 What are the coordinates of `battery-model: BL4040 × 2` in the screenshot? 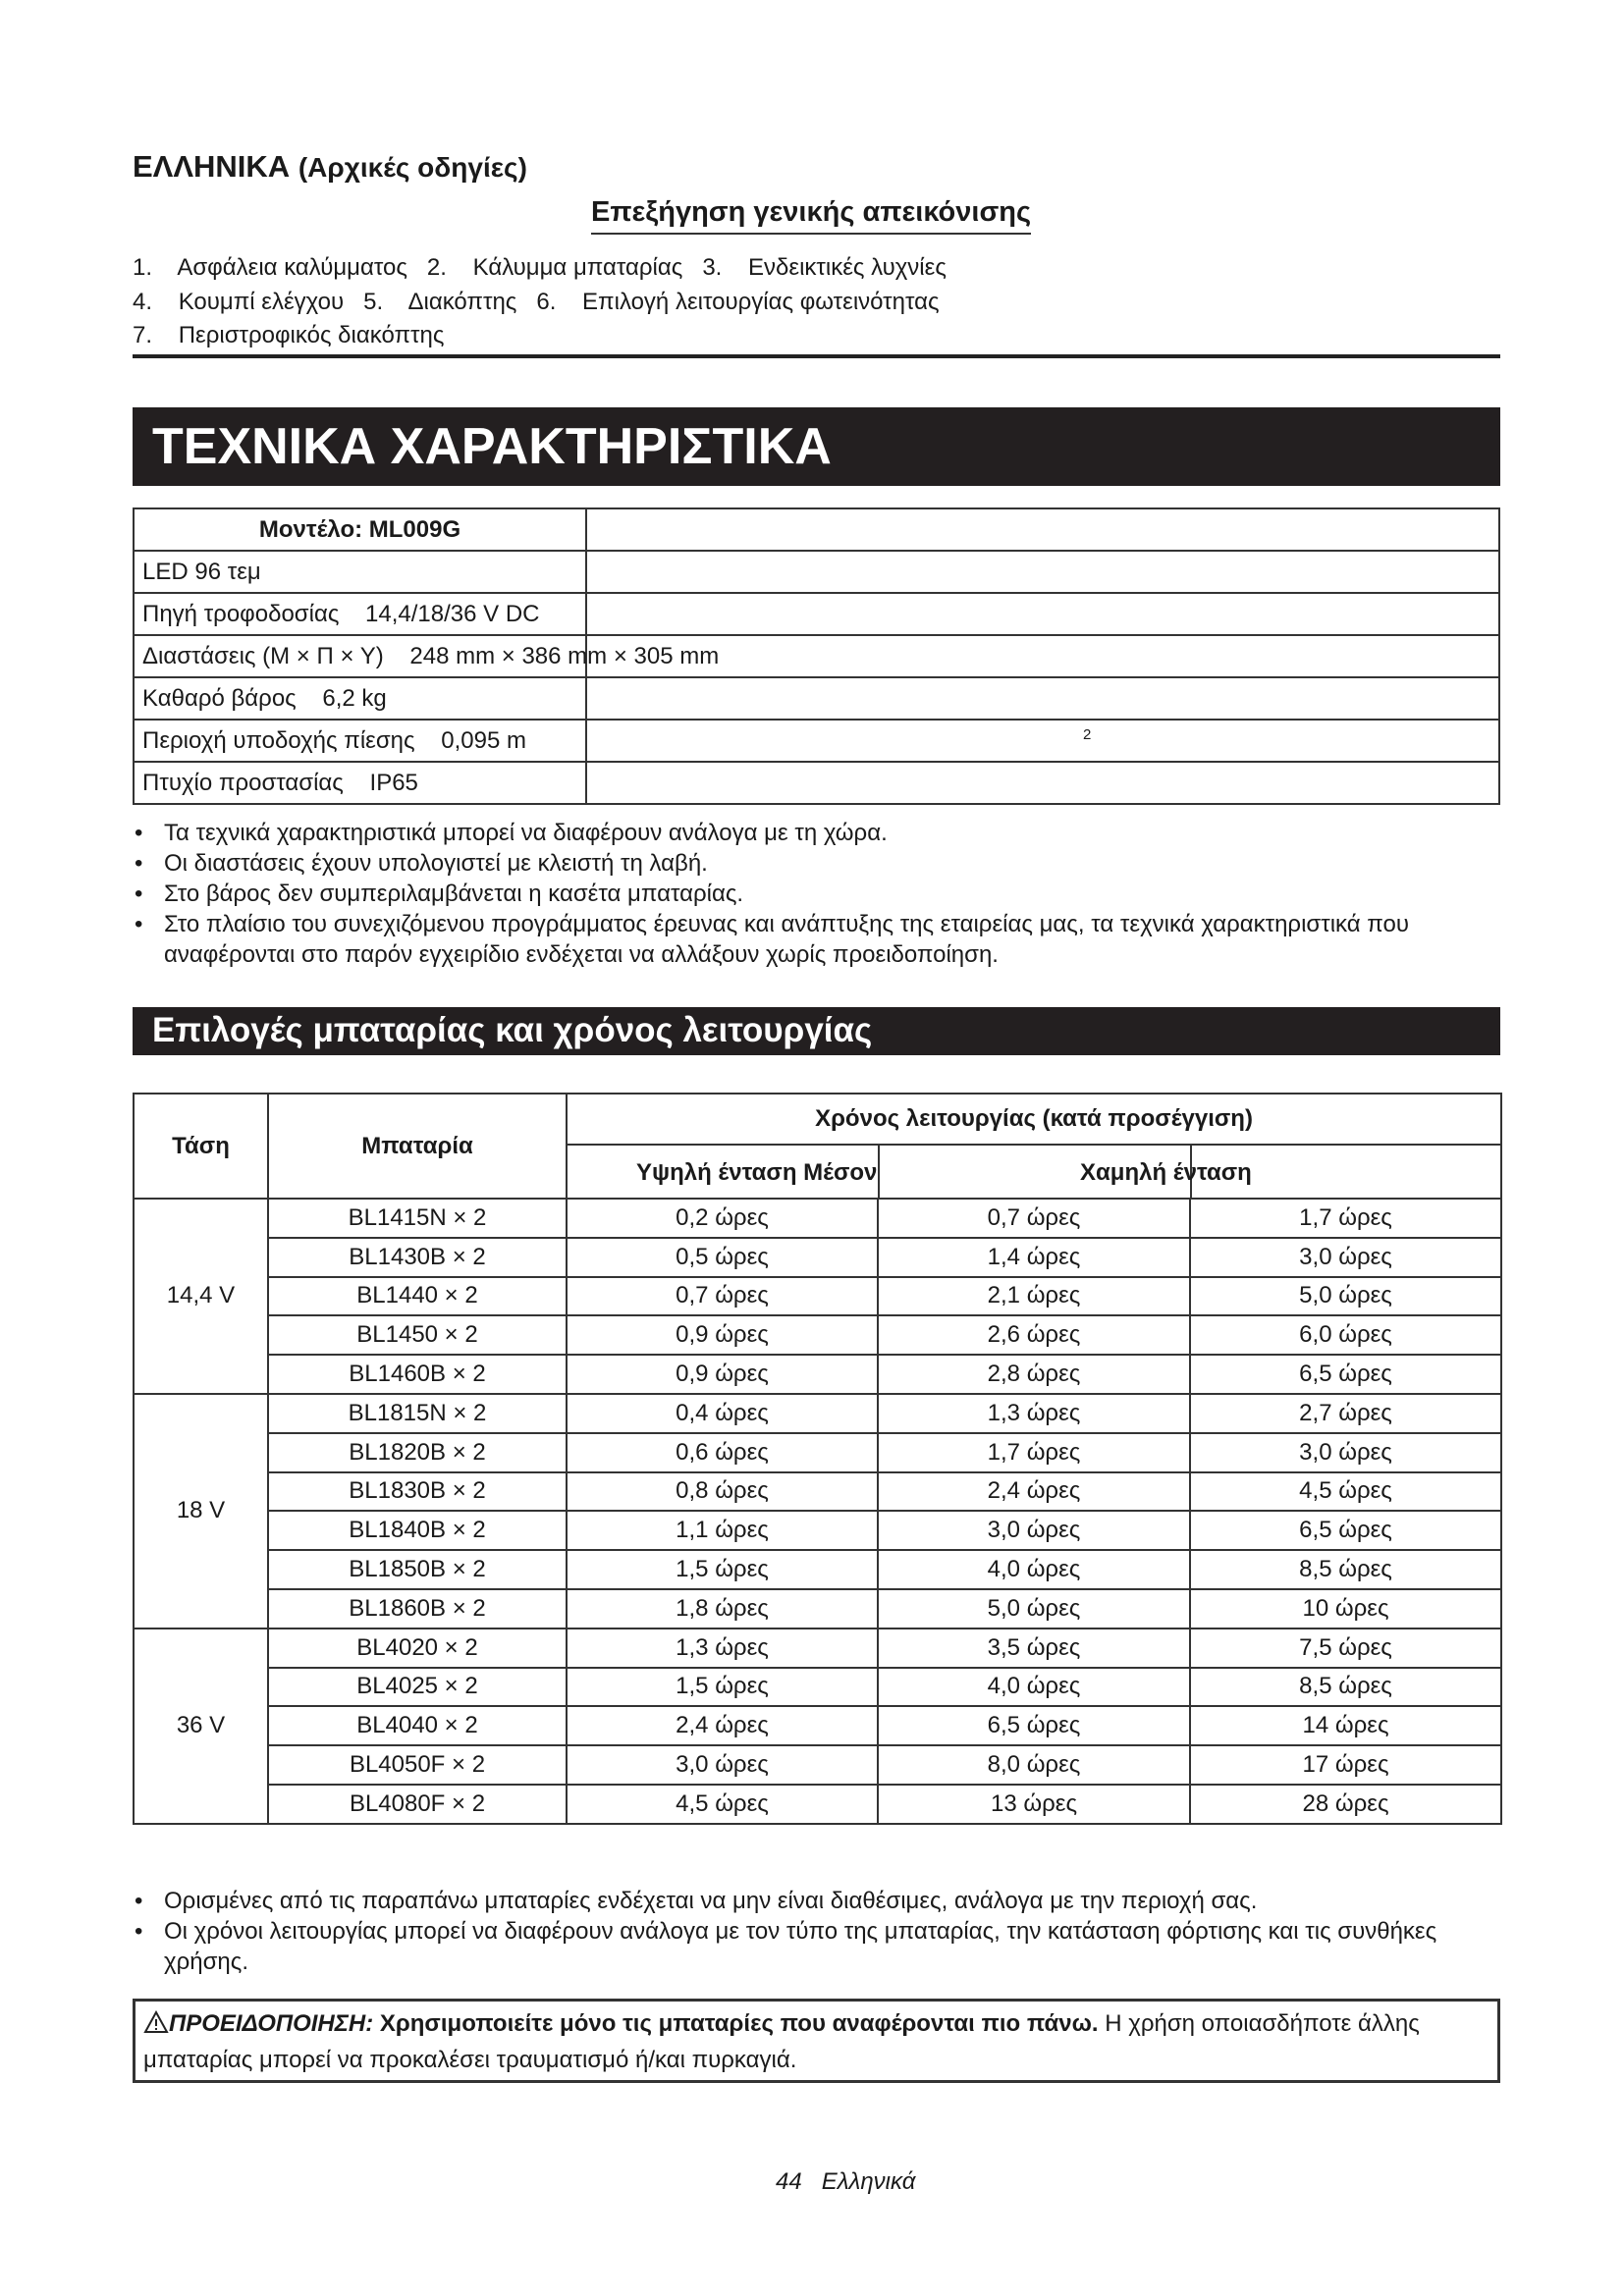 It's located at (417, 1726).